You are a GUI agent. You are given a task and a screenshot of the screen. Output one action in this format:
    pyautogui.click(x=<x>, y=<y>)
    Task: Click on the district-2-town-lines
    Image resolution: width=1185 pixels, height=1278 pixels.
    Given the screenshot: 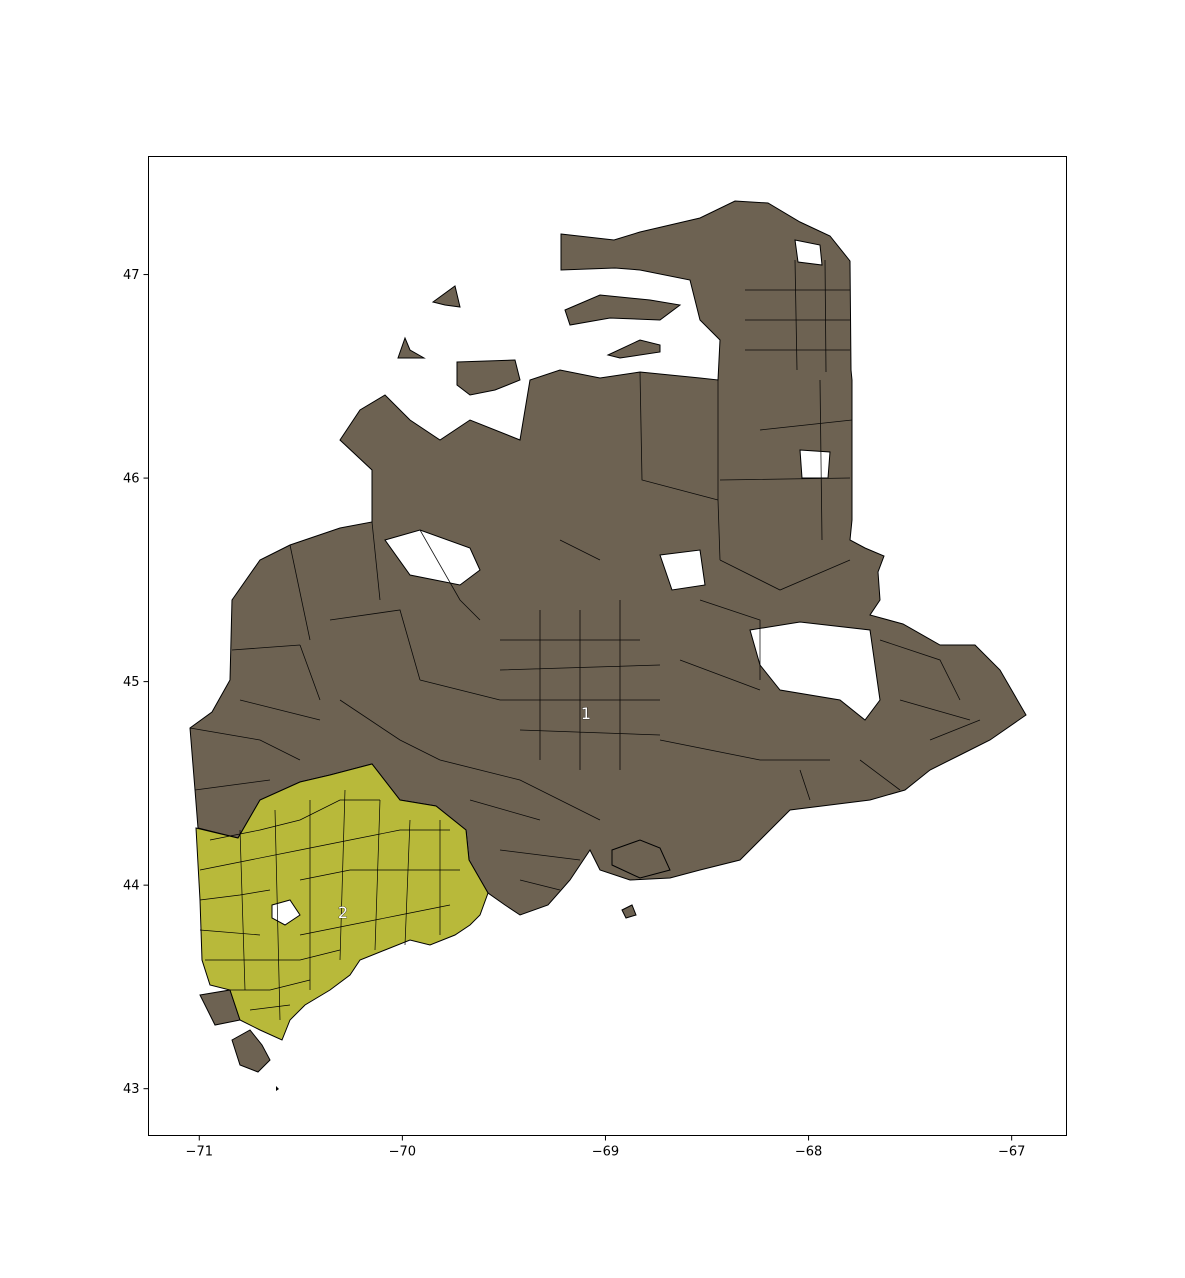 What is the action you would take?
    pyautogui.click(x=329, y=905)
    